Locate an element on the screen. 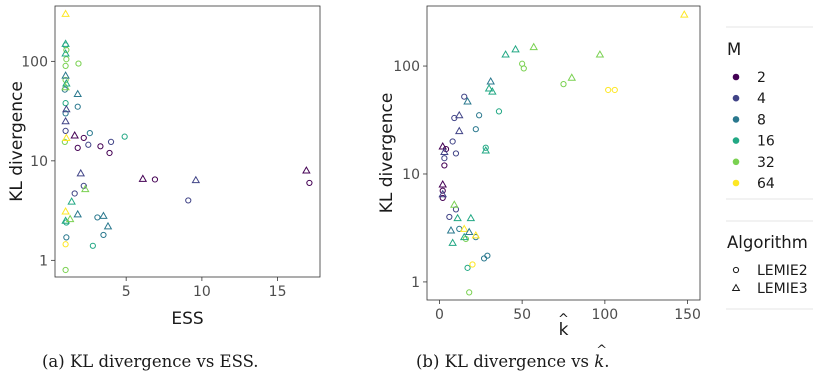 This screenshot has height=377, width=814. legend-algorithm-title: Algorithm is located at coordinates (767, 242).